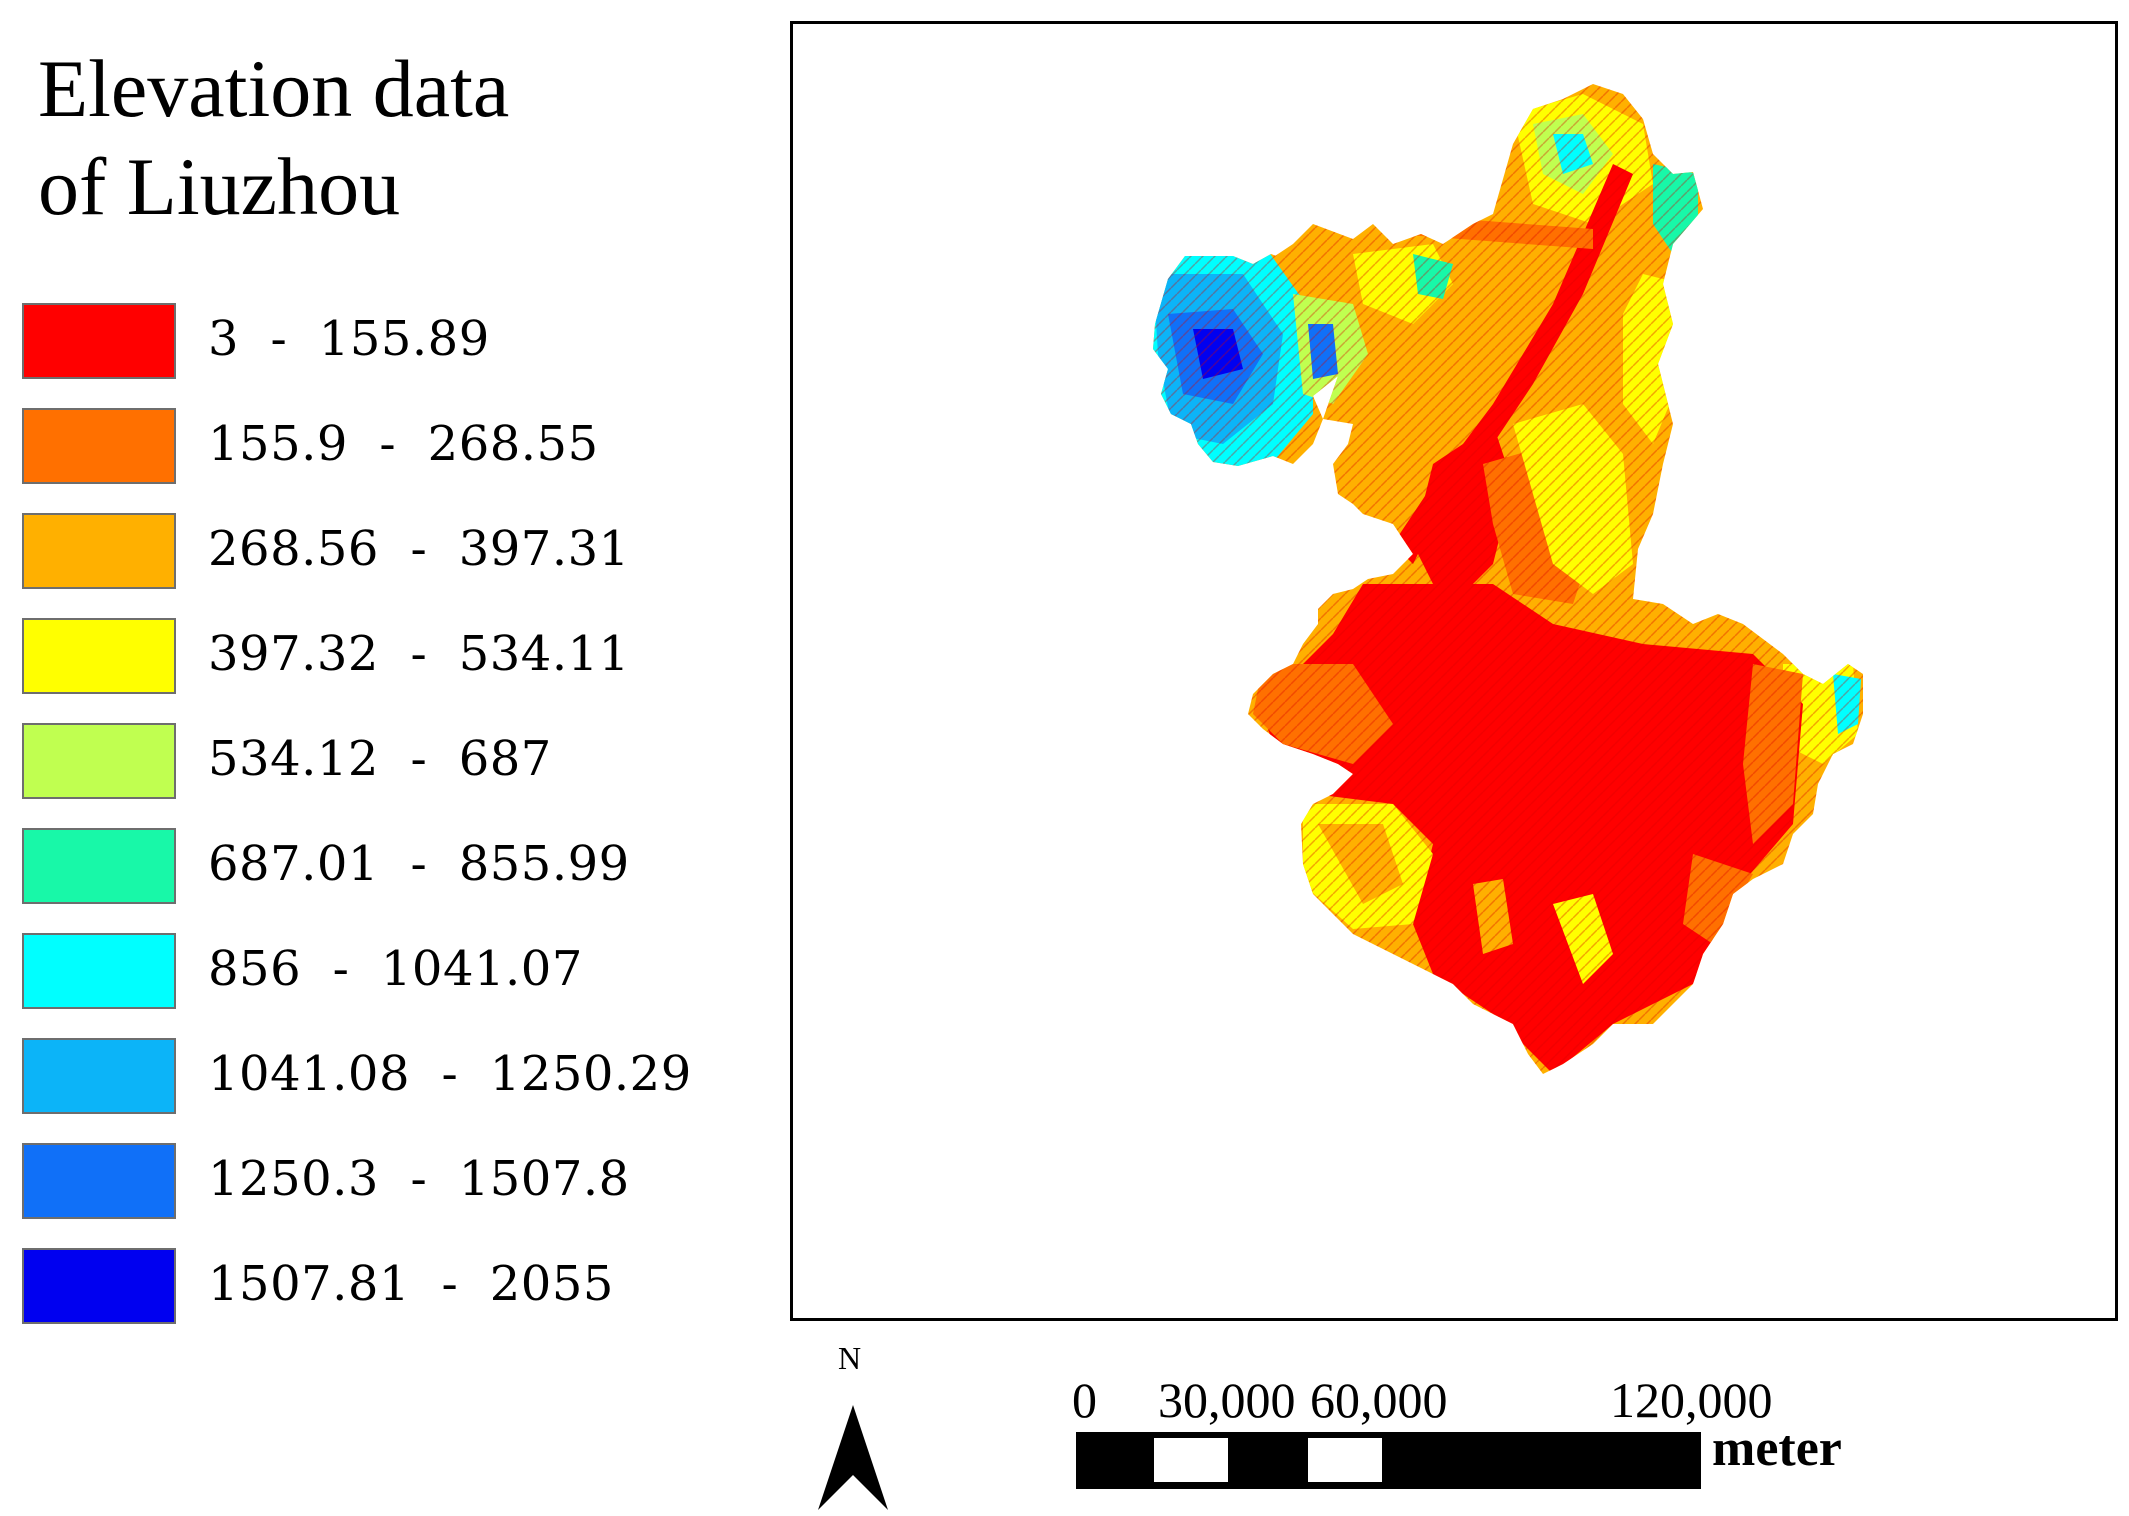  I want to click on legend-item: 397.32 - 534.11, so click(402, 658).